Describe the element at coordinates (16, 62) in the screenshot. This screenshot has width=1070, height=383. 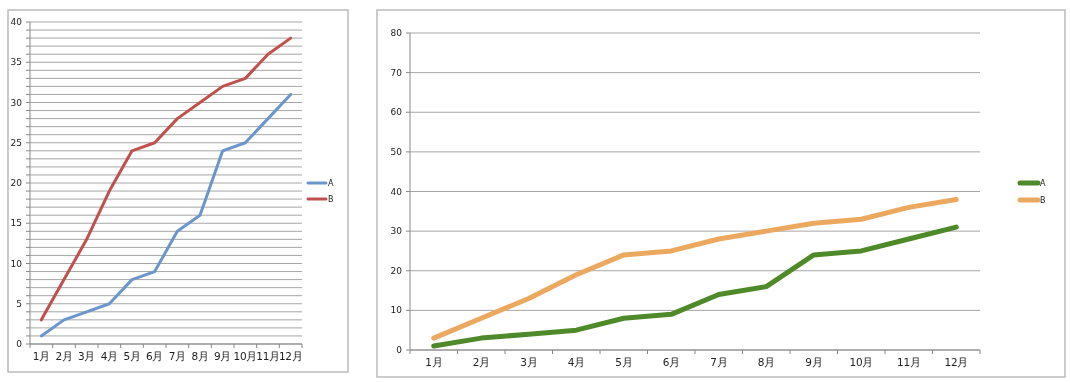
I see `y-tick-label: 35` at that location.